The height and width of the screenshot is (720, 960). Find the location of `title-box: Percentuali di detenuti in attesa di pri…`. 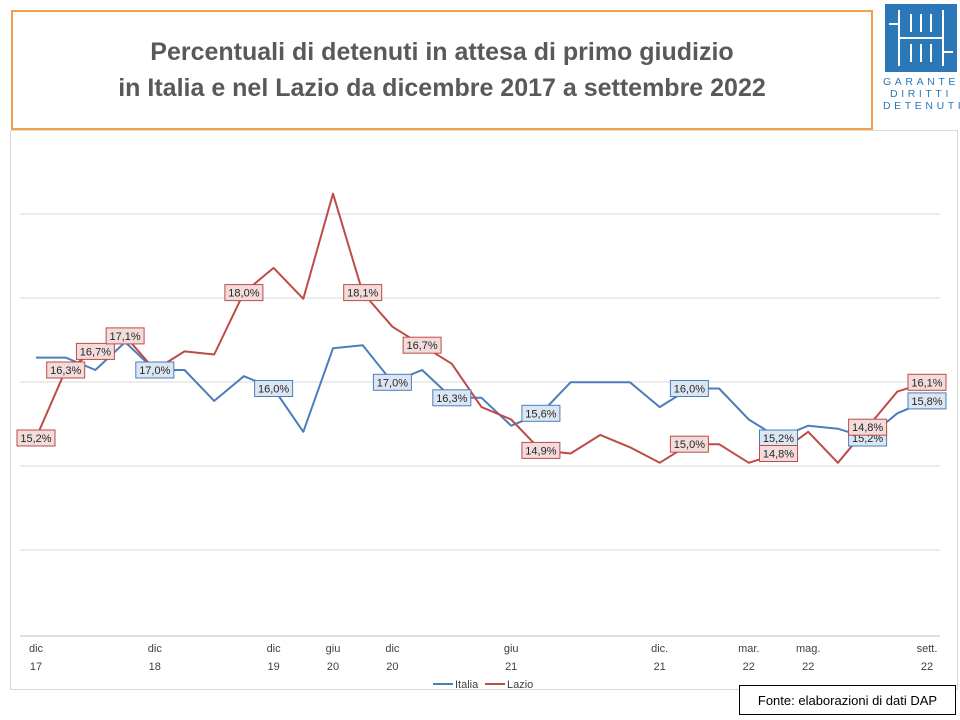

title-box: Percentuali di detenuti in attesa di pri… is located at coordinates (442, 70).